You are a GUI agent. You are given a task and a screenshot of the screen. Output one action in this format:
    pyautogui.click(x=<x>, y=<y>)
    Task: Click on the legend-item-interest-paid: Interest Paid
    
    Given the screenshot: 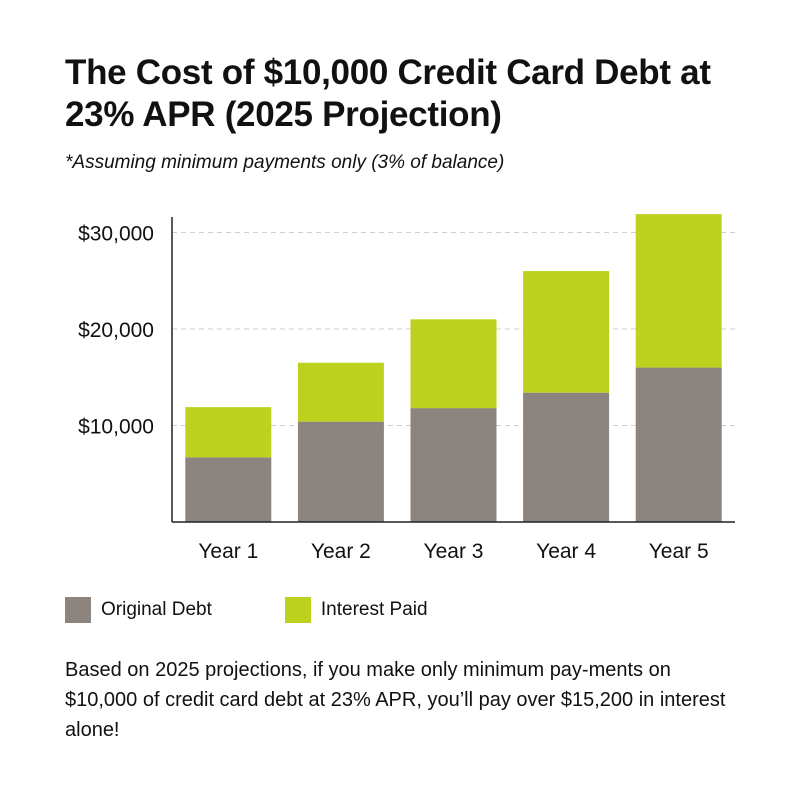 What is the action you would take?
    pyautogui.click(x=356, y=610)
    